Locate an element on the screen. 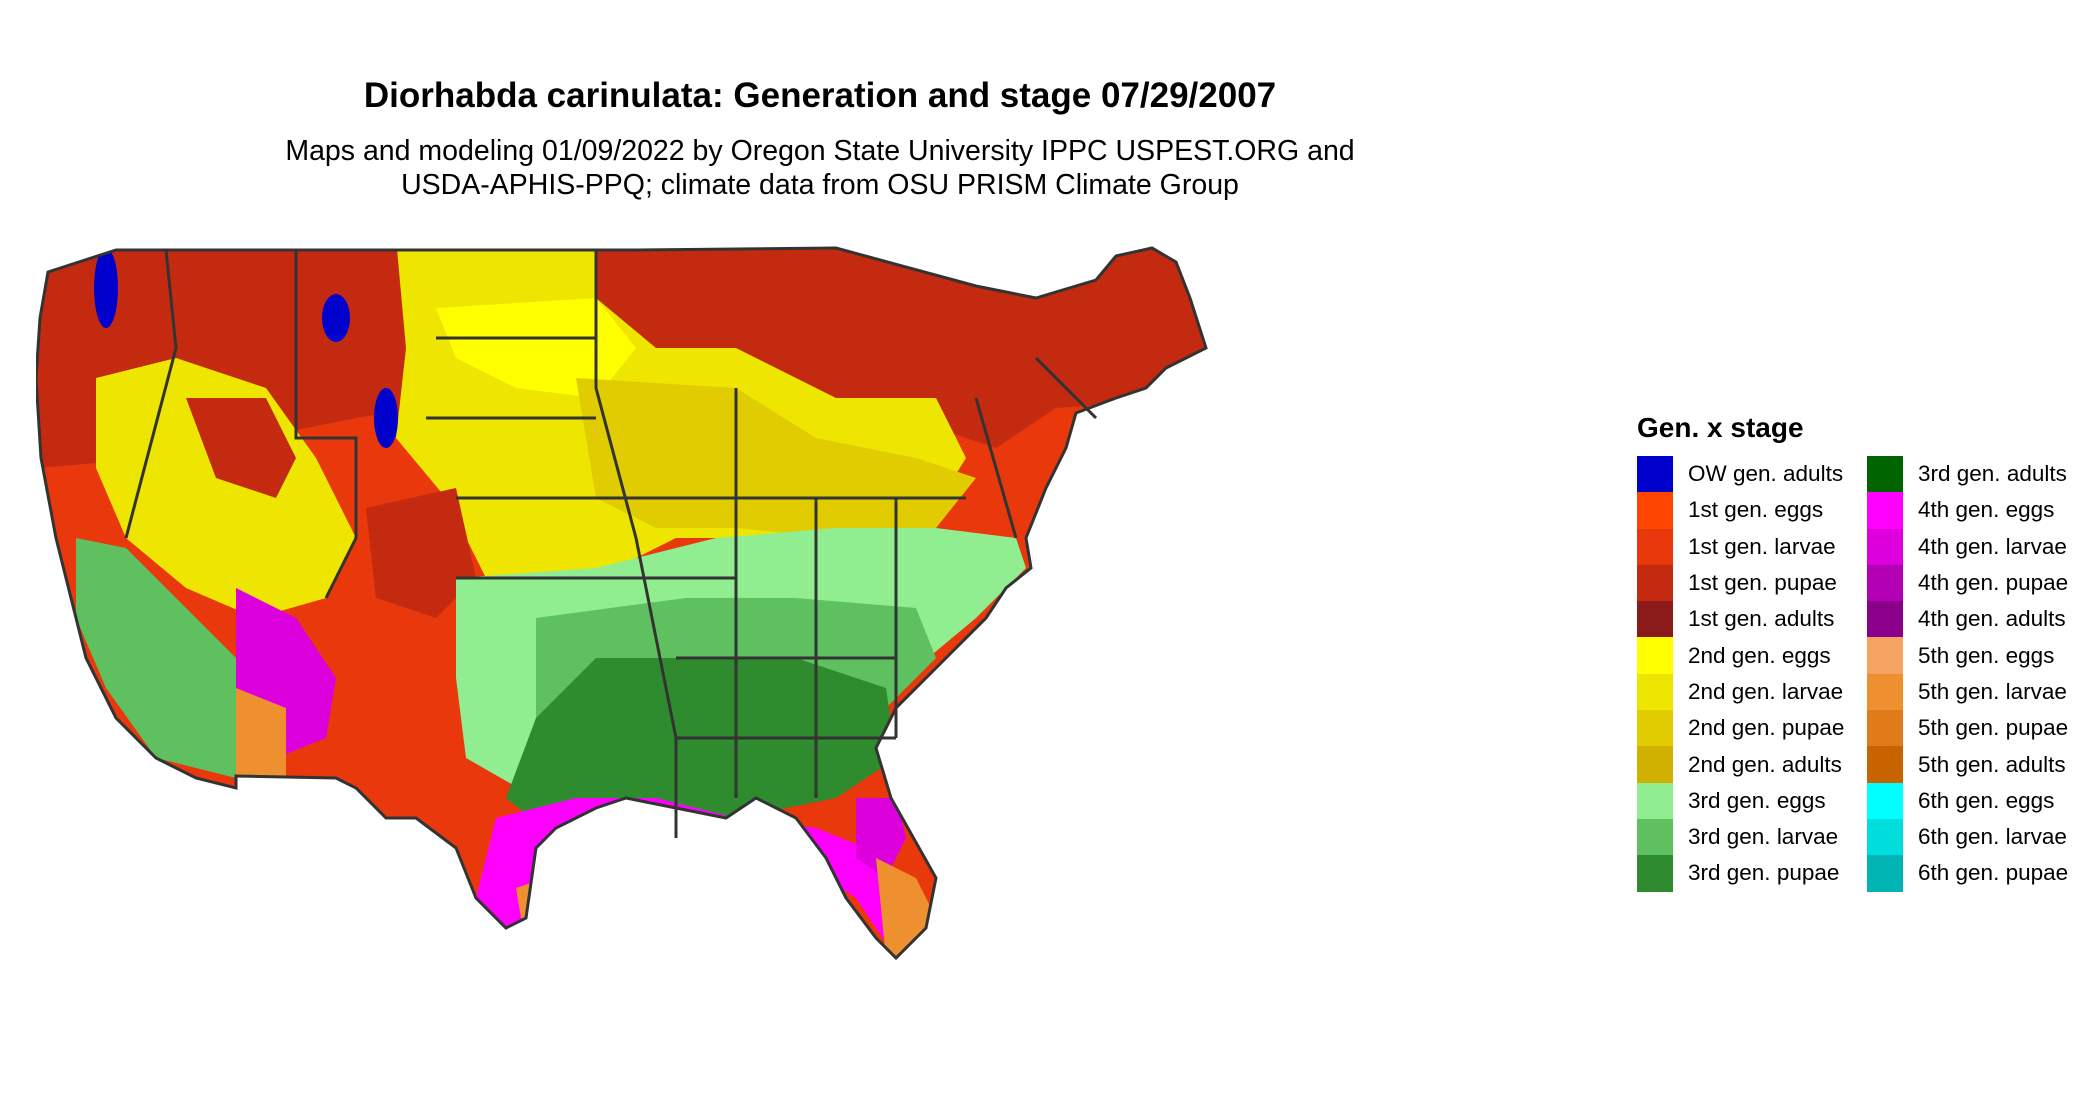 This screenshot has width=2100, height=1116. zone-5th-gen-larvae-arizona is located at coordinates (261, 733).